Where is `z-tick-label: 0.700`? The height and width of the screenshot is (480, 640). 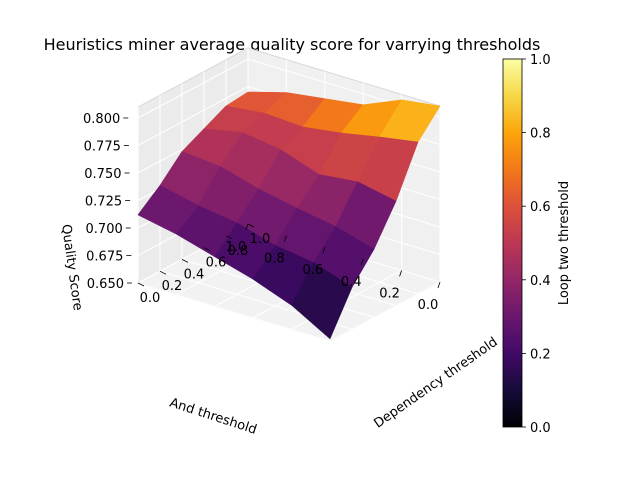 z-tick-label: 0.700 is located at coordinates (104, 229).